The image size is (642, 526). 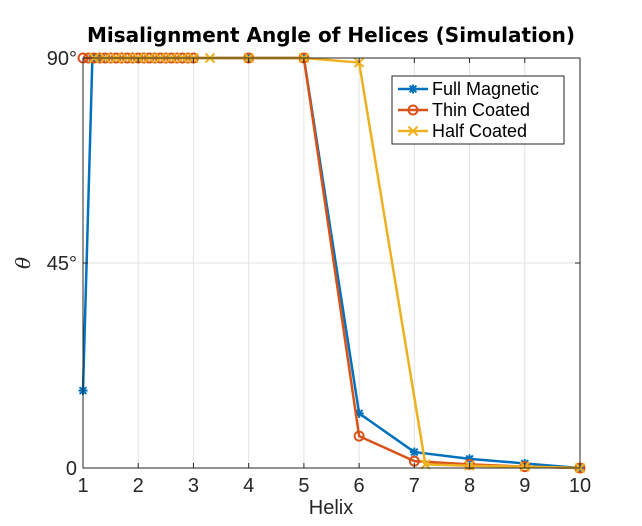 I want to click on y-tick-label: 0, so click(x=71, y=469).